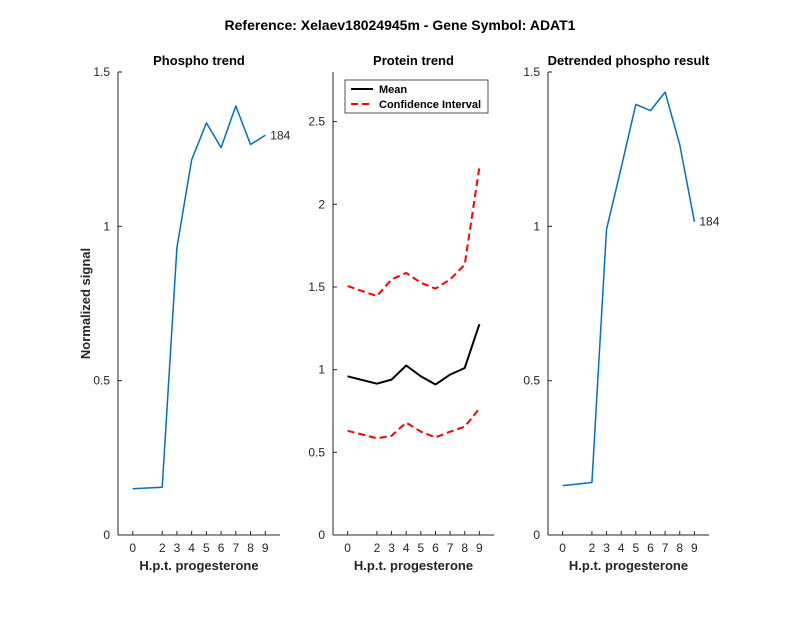 Image resolution: width=800 pixels, height=618 pixels. Describe the element at coordinates (414, 232) in the screenshot. I see `ci-upper-line` at that location.